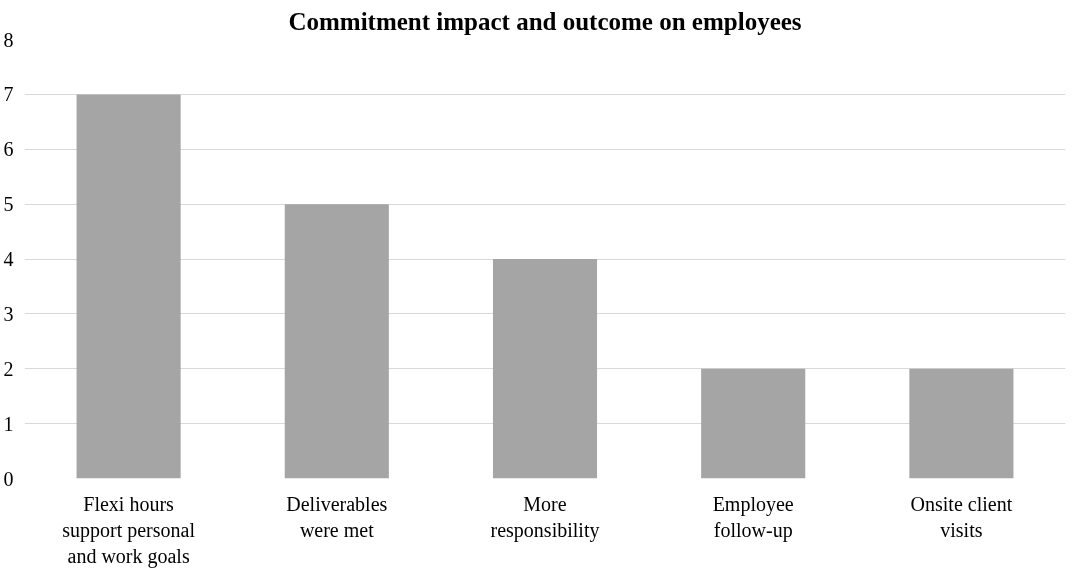  Describe the element at coordinates (8, 149) in the screenshot. I see `y-tick-label: 6` at that location.